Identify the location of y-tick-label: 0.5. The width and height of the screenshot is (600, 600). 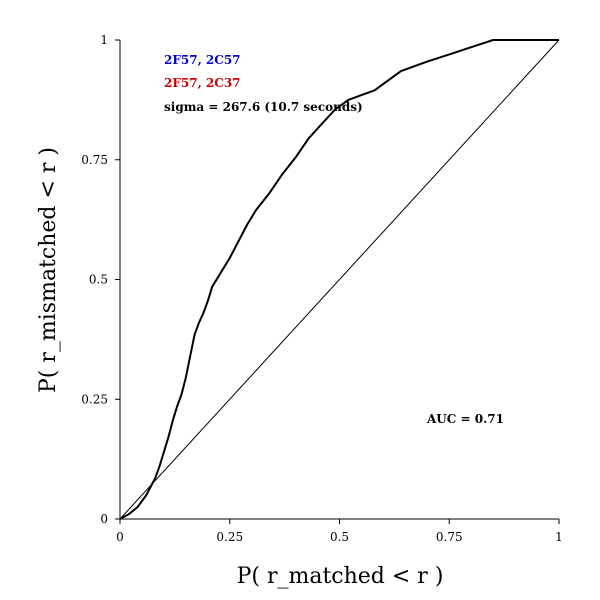
(98, 280).